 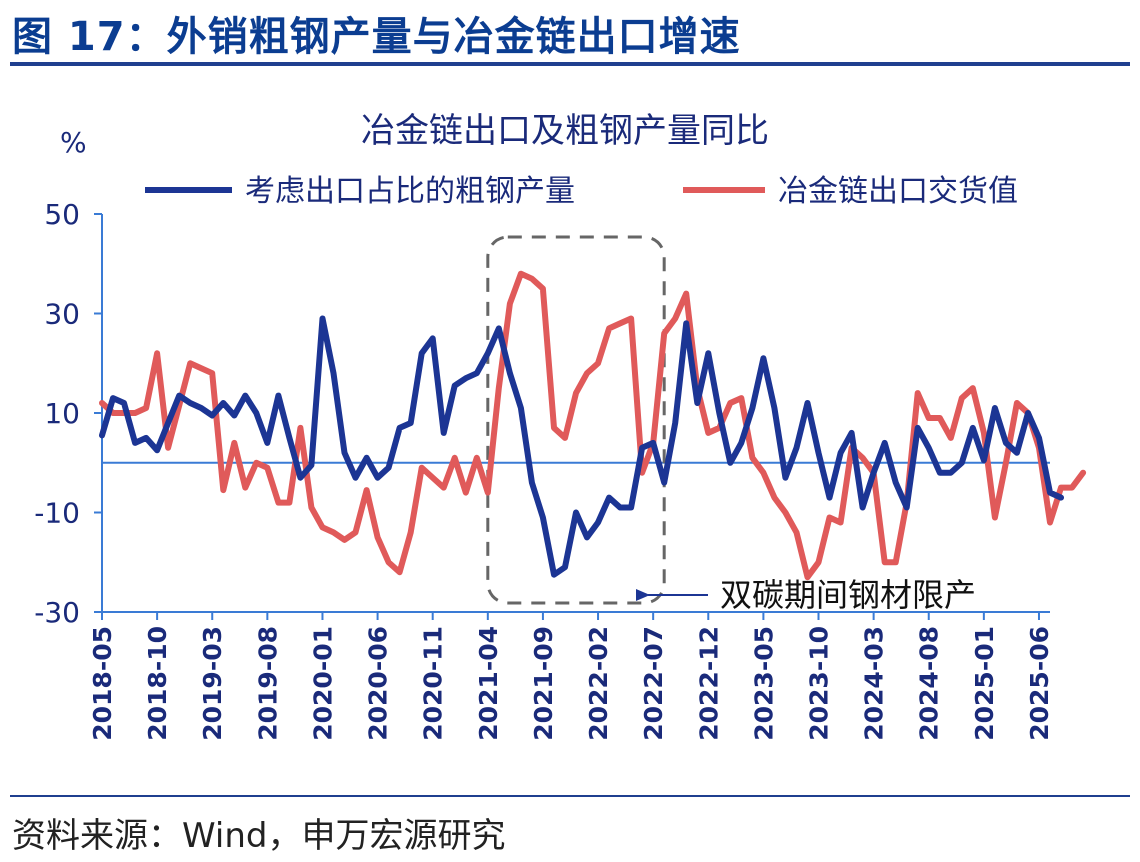 What do you see at coordinates (410, 191) in the screenshot?
I see `legend-label-crude-steel: 考虑出口占比的粗钢产量` at bounding box center [410, 191].